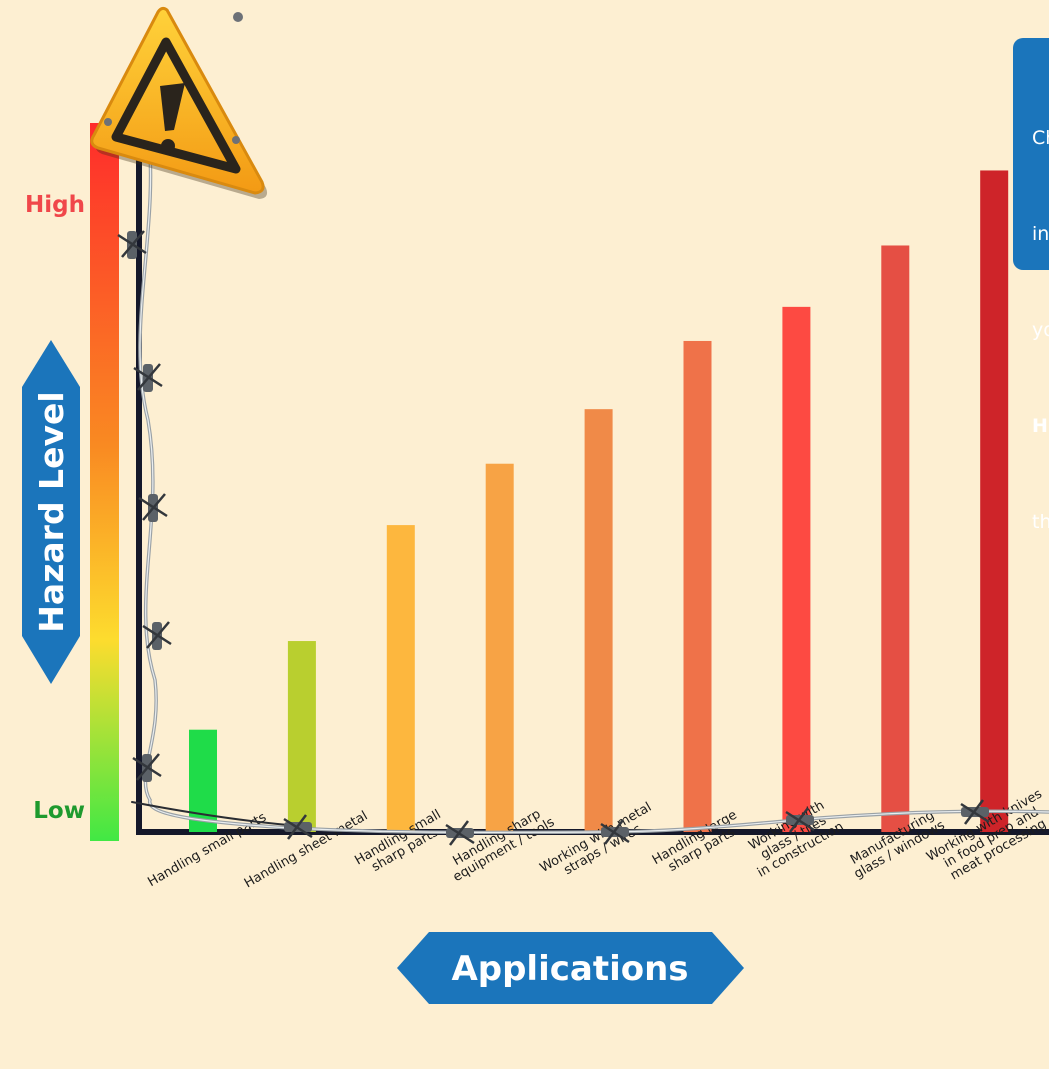 Image resolution: width=1049 pixels, height=1069 pixels. What do you see at coordinates (59, 811) in the screenshot?
I see `y-low-label: Low` at bounding box center [59, 811].